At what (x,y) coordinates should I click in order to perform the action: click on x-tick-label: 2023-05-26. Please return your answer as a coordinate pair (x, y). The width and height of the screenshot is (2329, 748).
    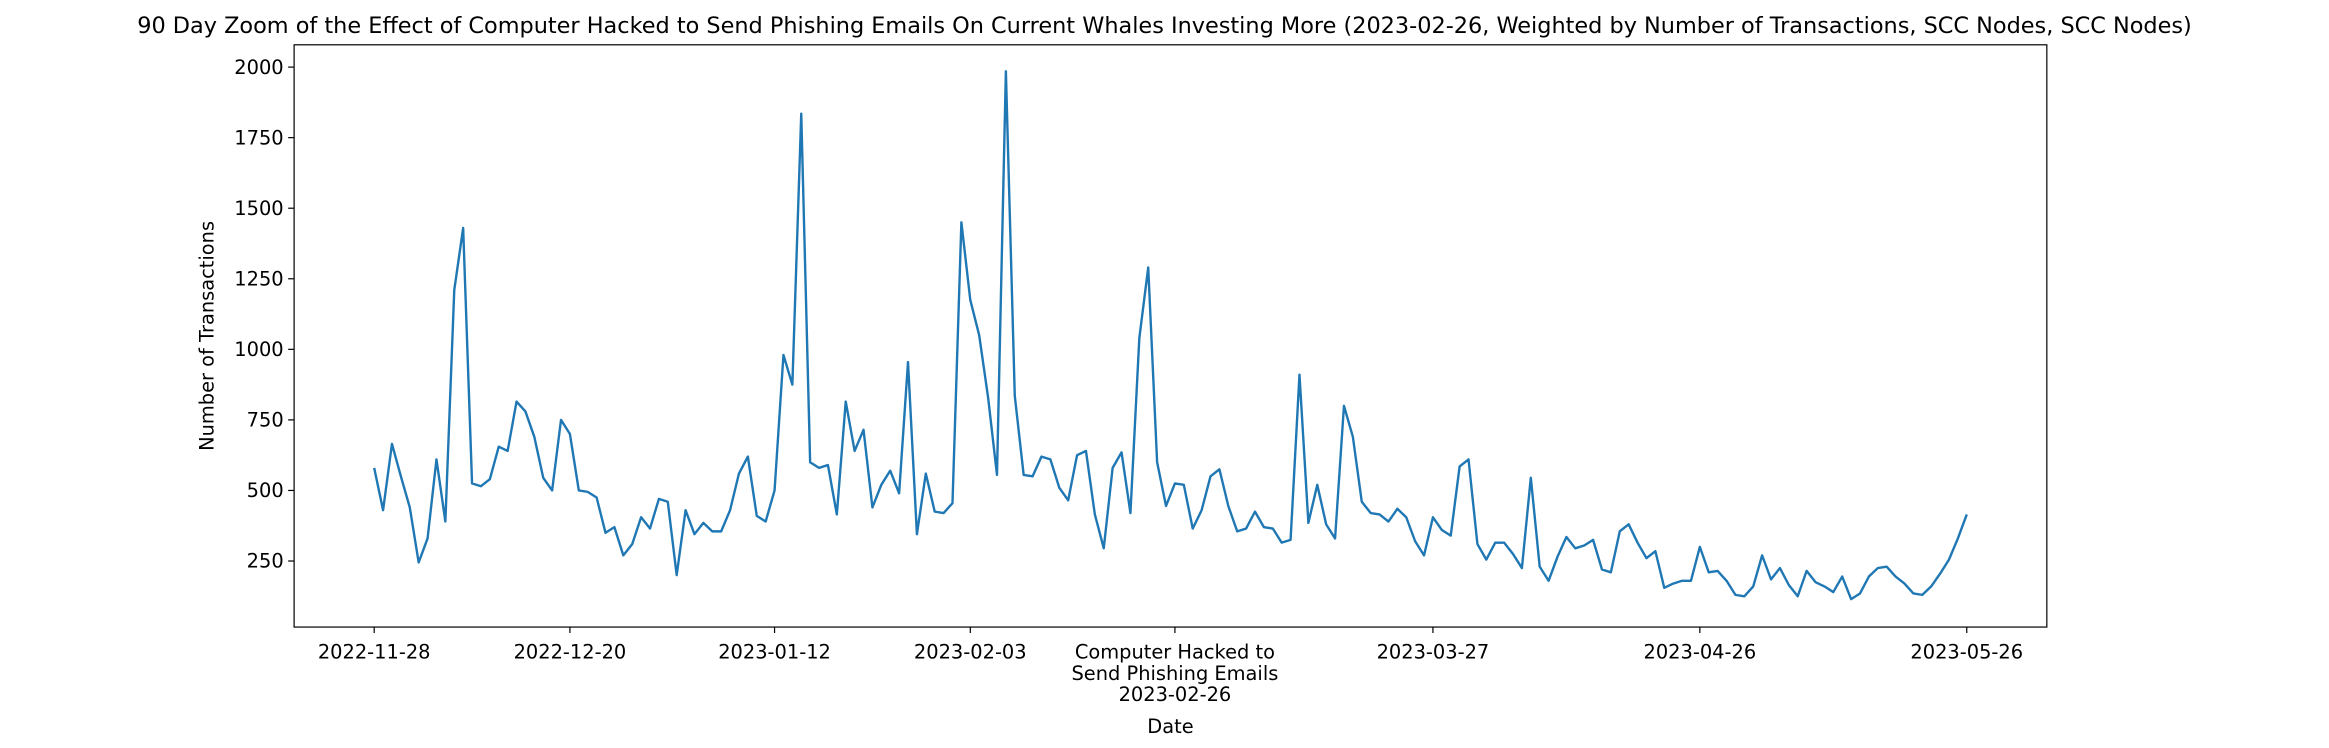
    Looking at the image, I should click on (1966, 651).